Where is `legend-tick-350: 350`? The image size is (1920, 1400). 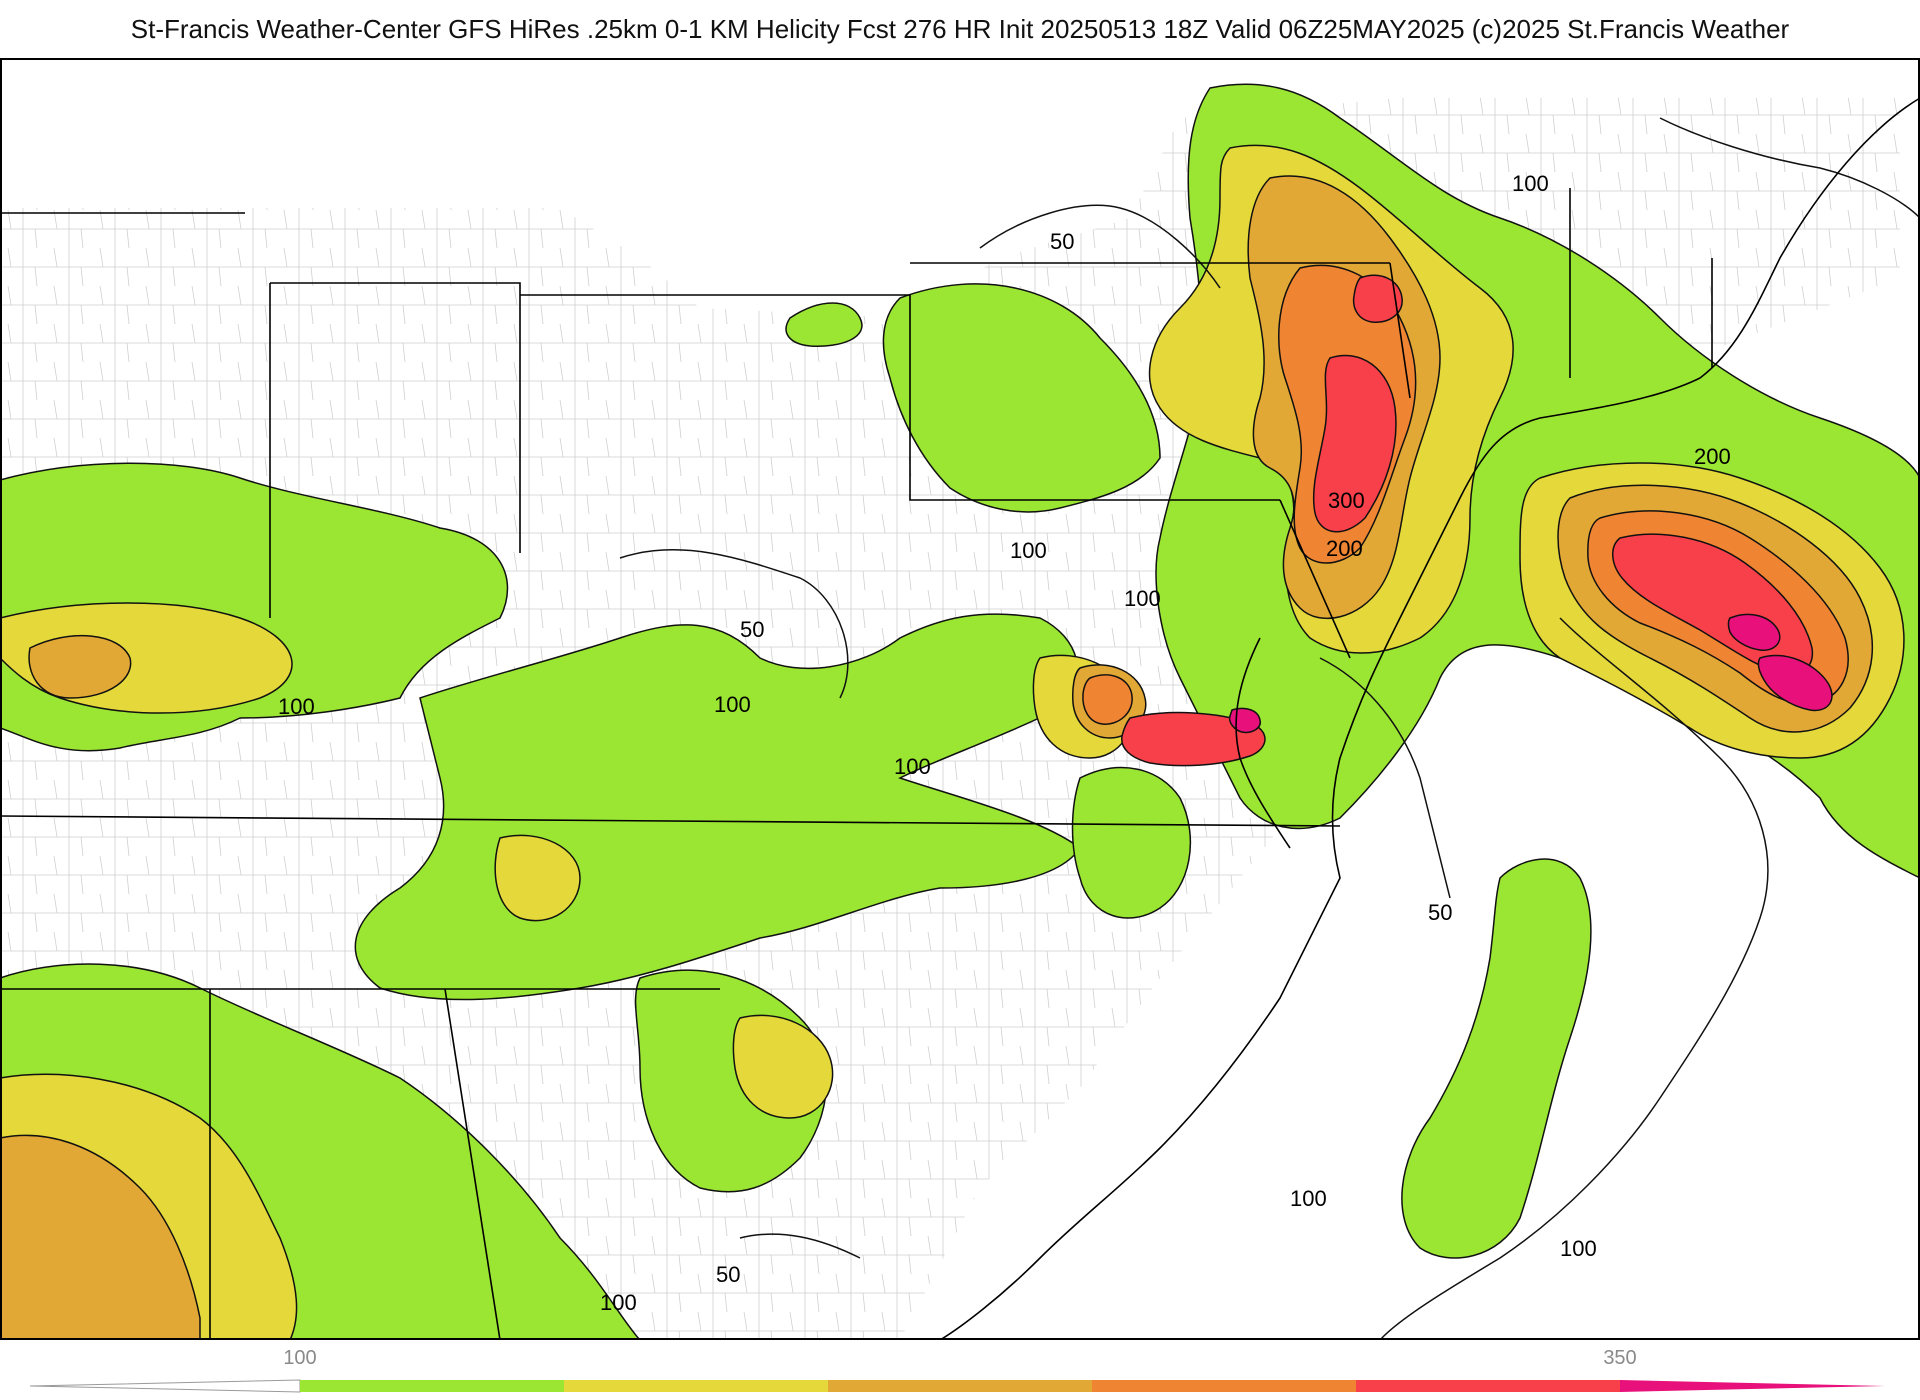
legend-tick-350: 350 is located at coordinates (1619, 1358).